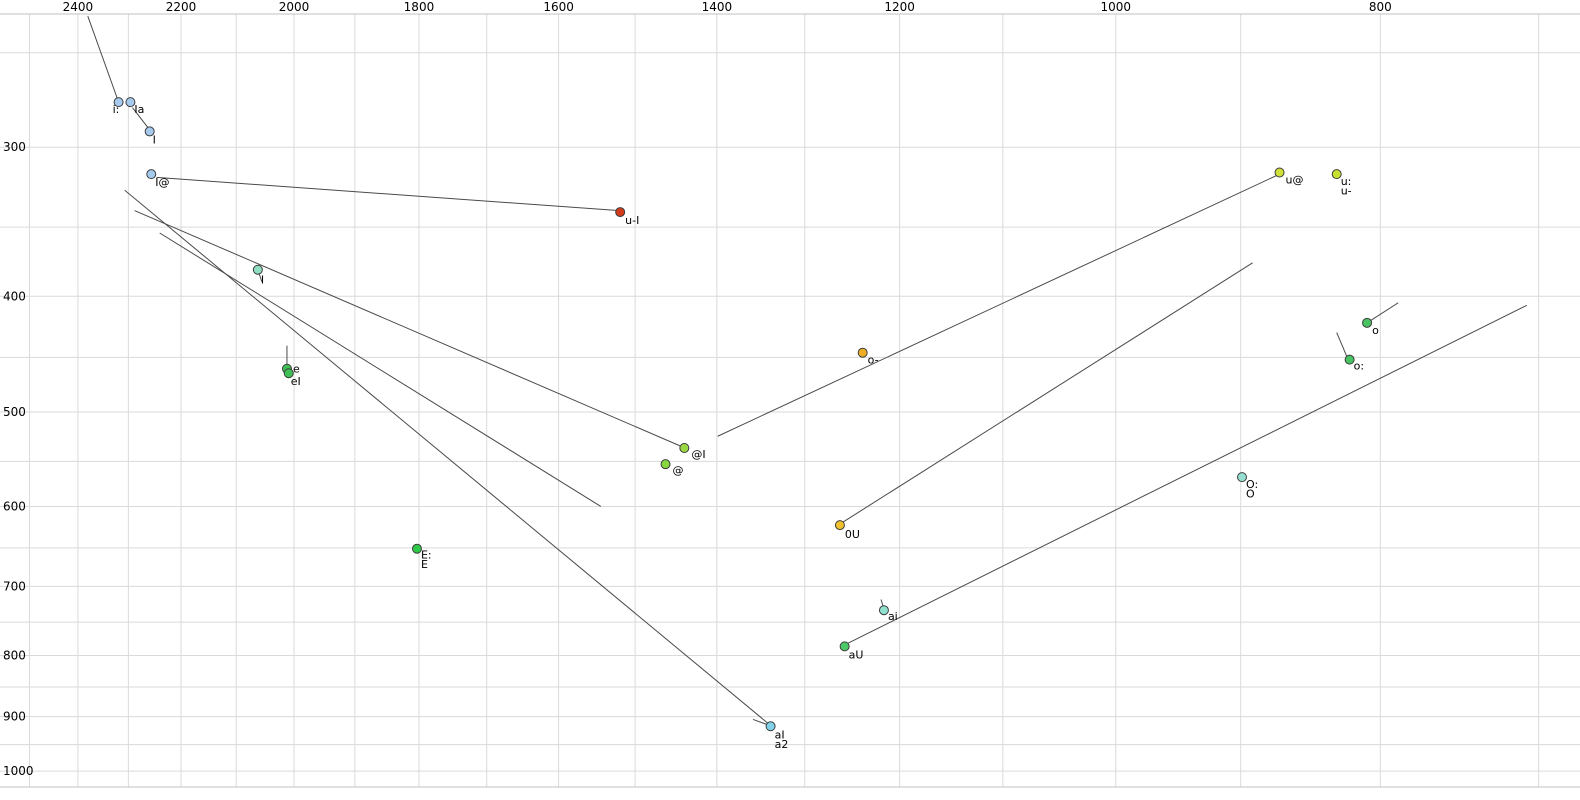 This screenshot has width=1580, height=800. What do you see at coordinates (424, 564) in the screenshot?
I see `point-label: E` at bounding box center [424, 564].